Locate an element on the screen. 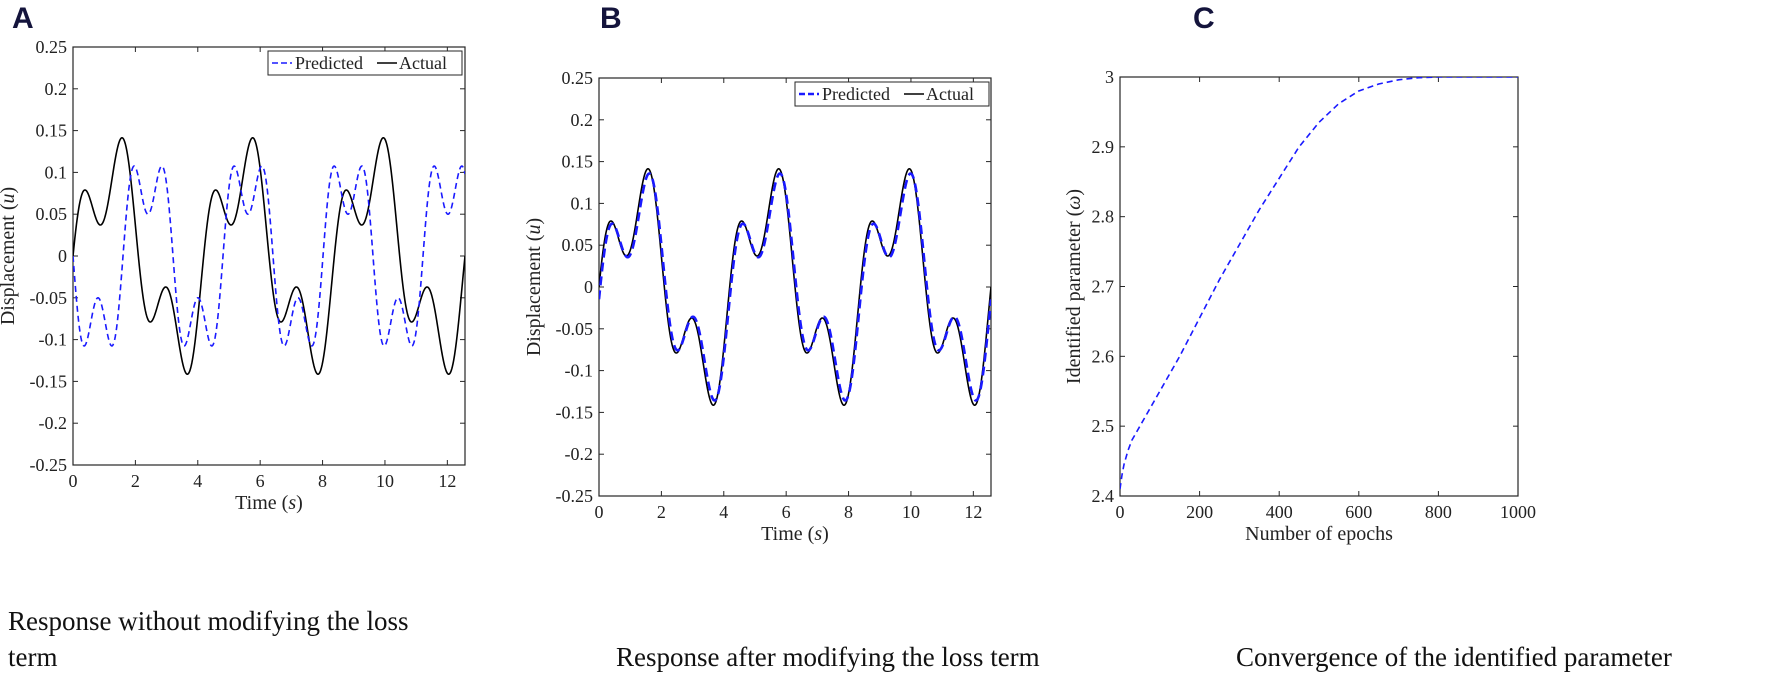 Image resolution: width=1772 pixels, height=679 pixels. y-tick-label: 2.9 is located at coordinates (1103, 147).